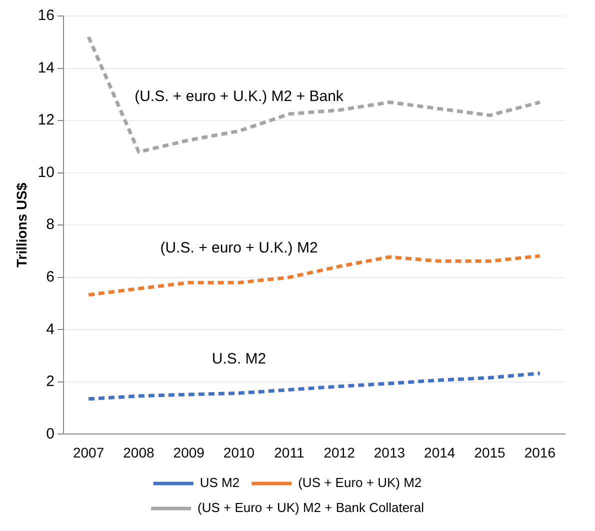  What do you see at coordinates (46, 15) in the screenshot?
I see `y-tick-label: 16` at bounding box center [46, 15].